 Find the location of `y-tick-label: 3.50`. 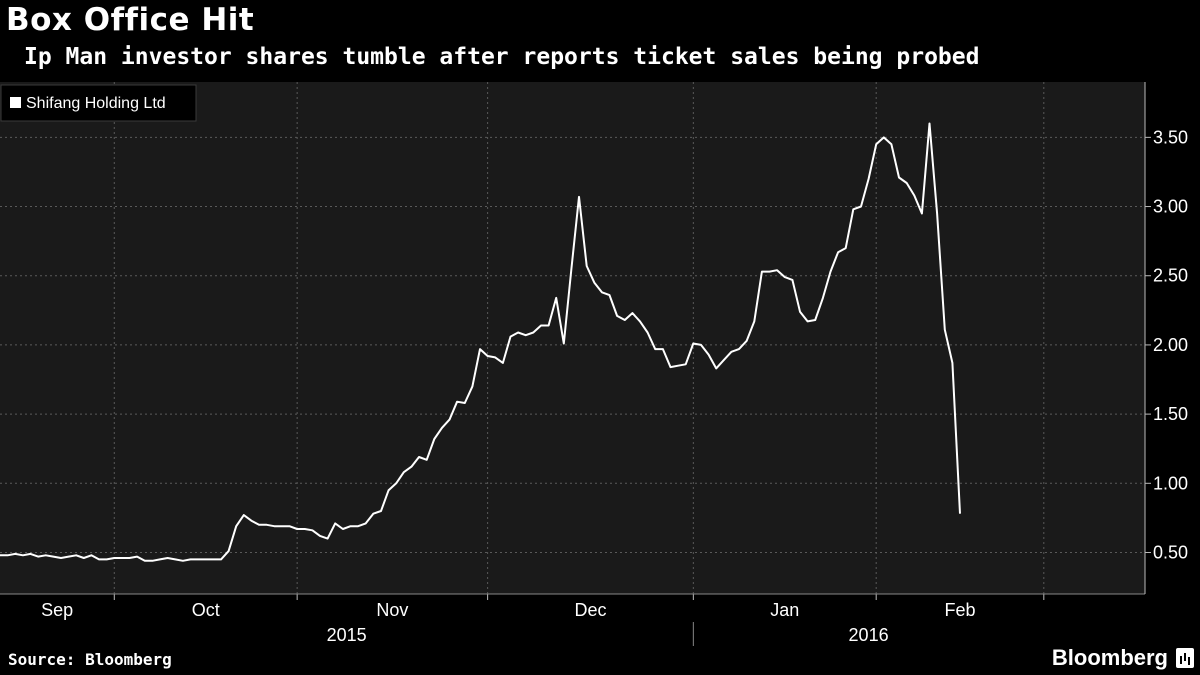

y-tick-label: 3.50 is located at coordinates (1170, 137).